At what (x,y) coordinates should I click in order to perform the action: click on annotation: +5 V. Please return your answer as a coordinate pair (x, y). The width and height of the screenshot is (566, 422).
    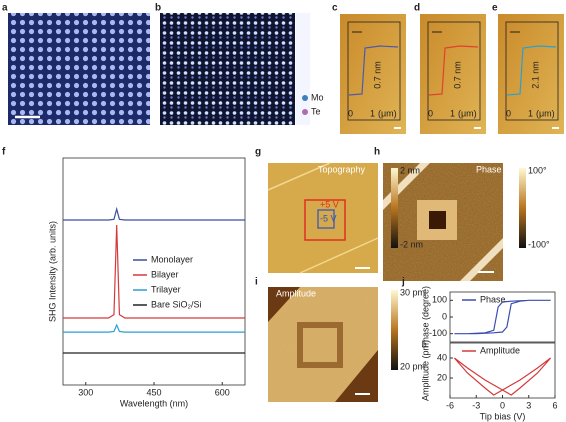
    Looking at the image, I should click on (329, 204).